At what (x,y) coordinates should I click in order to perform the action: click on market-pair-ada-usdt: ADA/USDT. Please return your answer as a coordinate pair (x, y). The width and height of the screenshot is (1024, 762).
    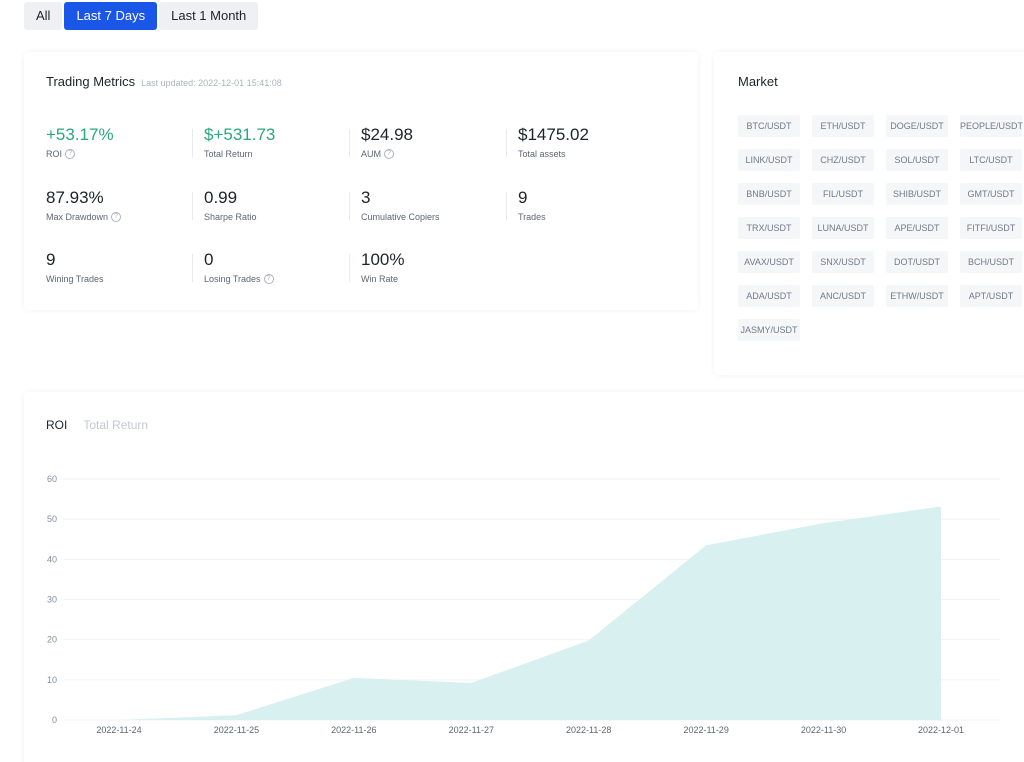
    Looking at the image, I should click on (769, 296).